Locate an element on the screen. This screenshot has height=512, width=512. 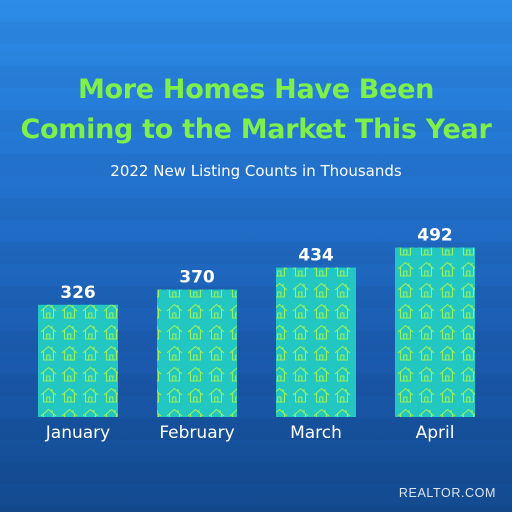
category-label-march: March is located at coordinates (316, 433).